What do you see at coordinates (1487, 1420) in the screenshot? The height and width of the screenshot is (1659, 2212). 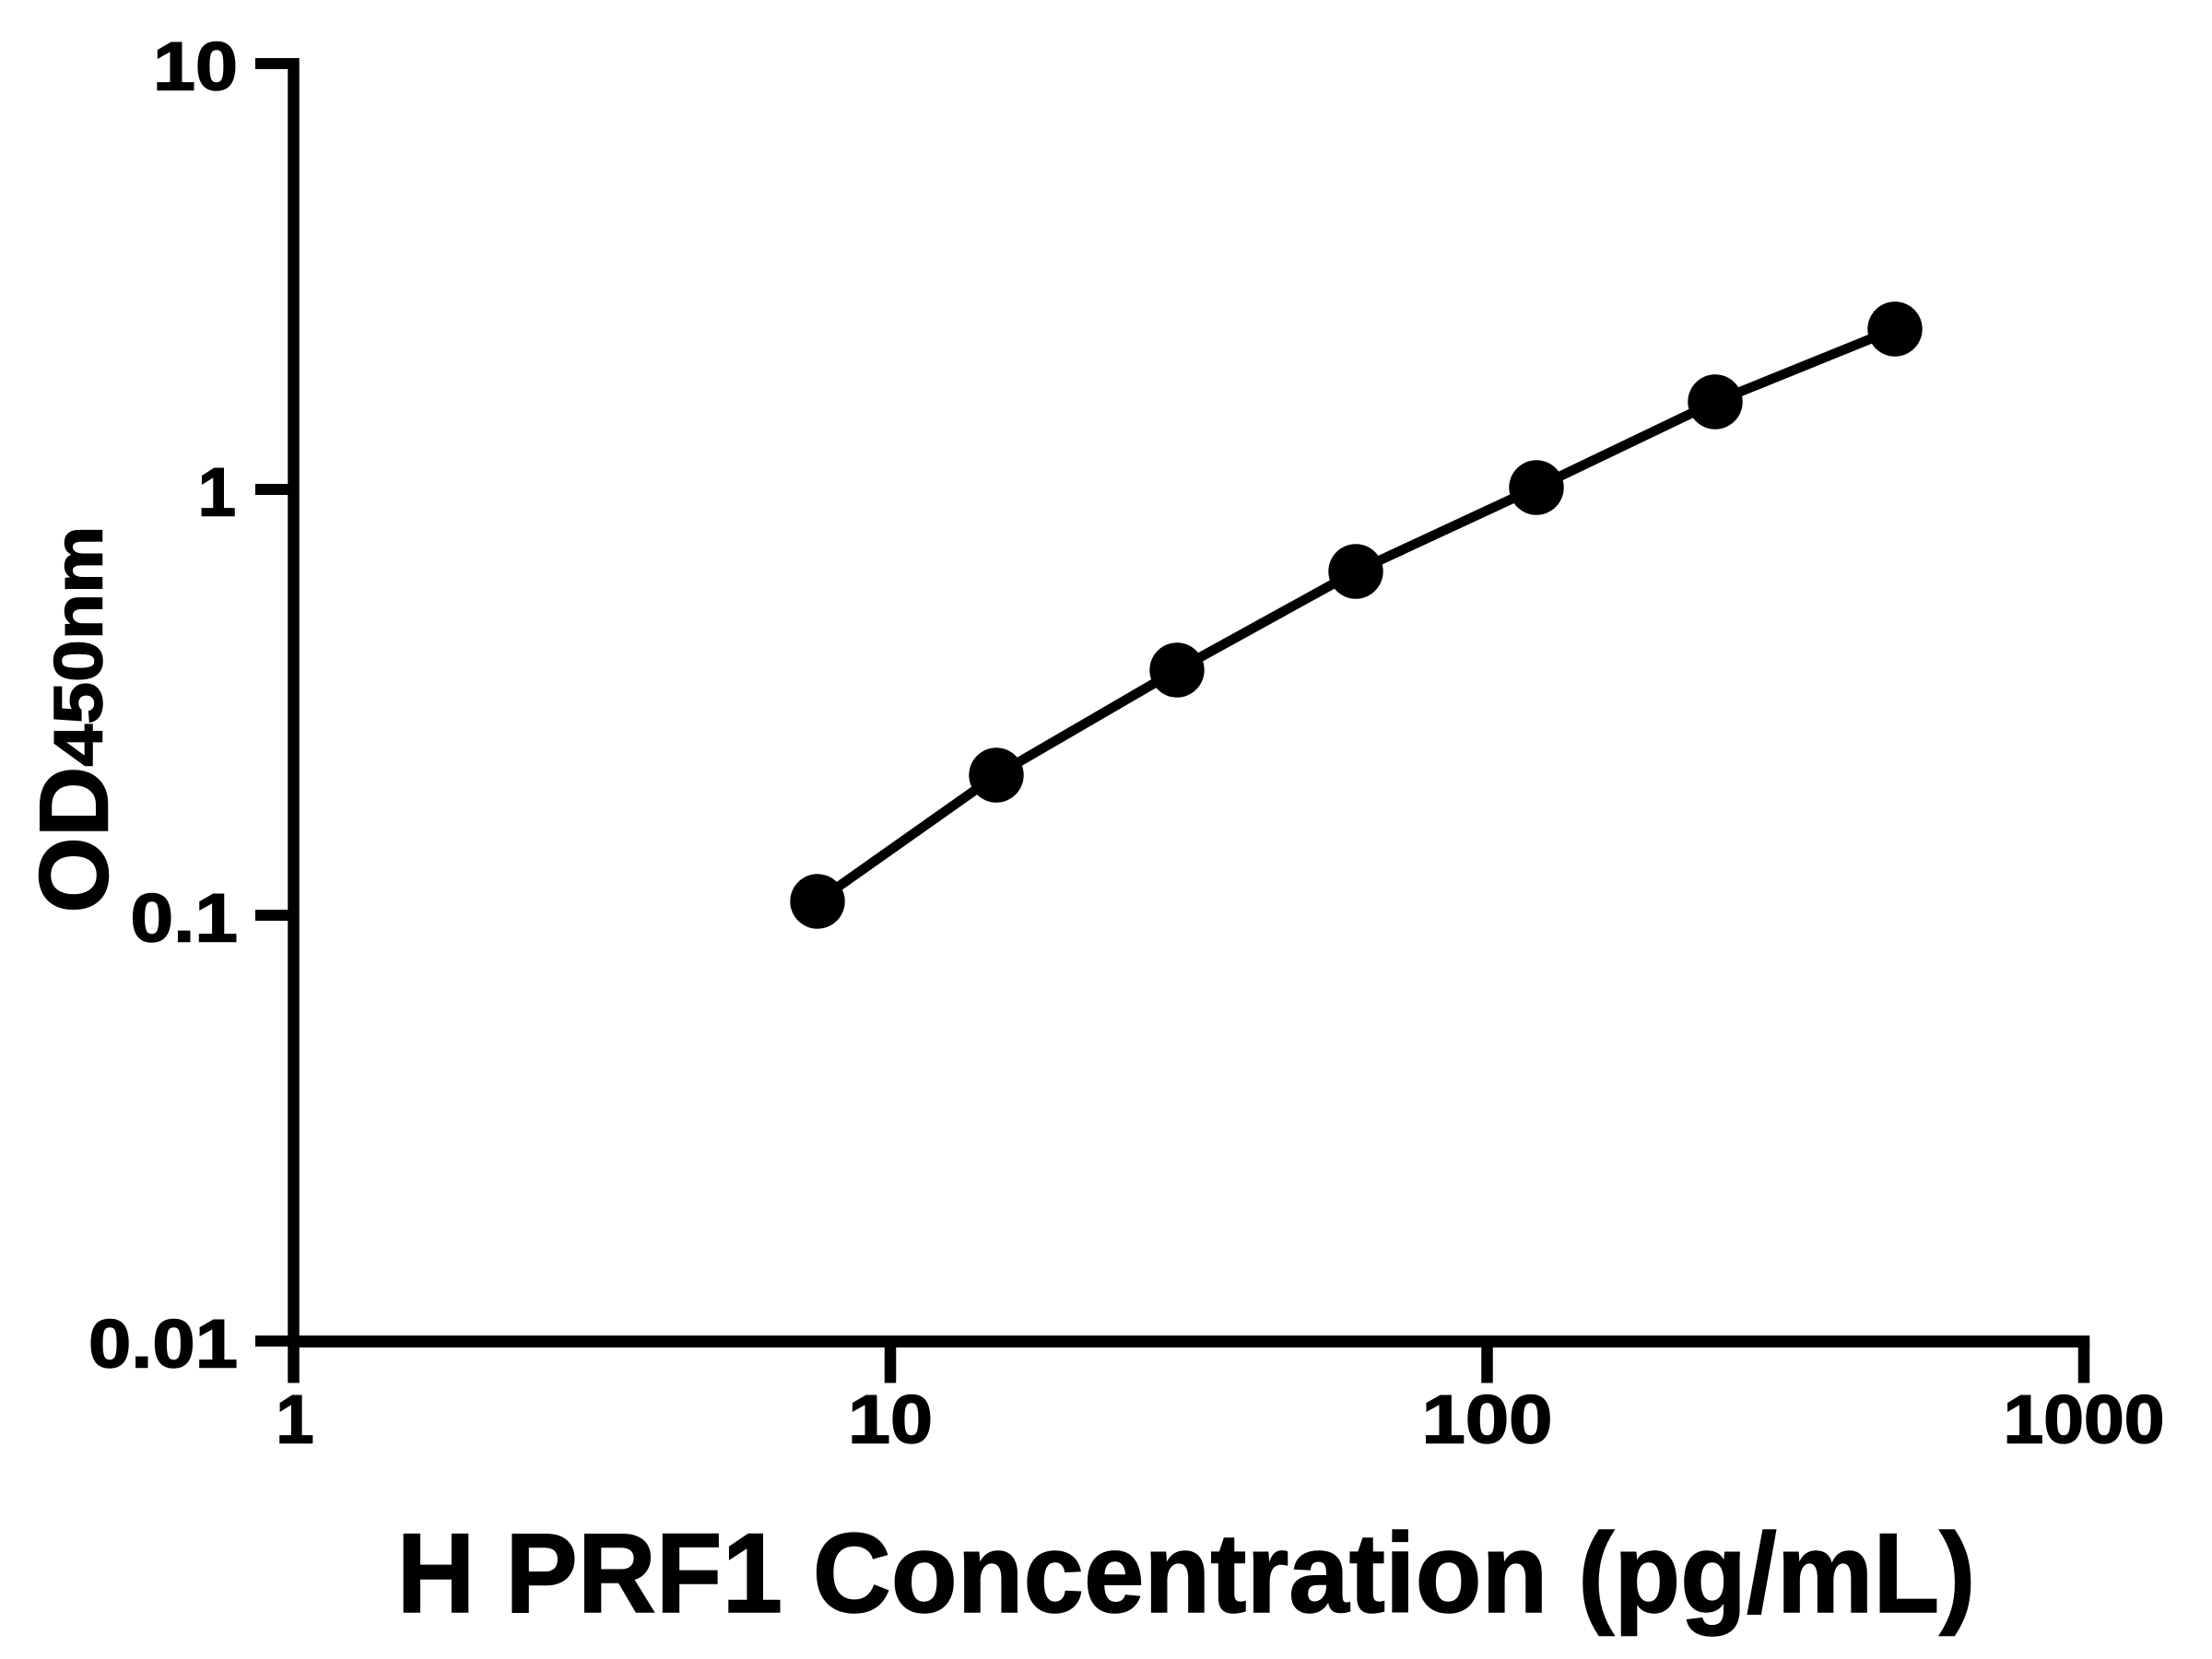 I see `svg-text: 100` at bounding box center [1487, 1420].